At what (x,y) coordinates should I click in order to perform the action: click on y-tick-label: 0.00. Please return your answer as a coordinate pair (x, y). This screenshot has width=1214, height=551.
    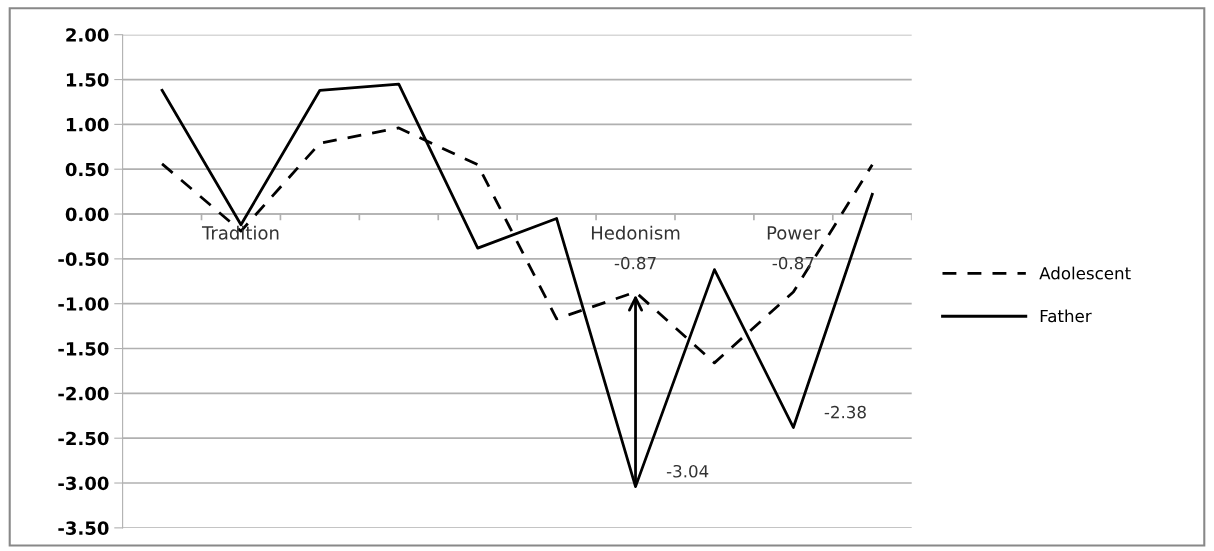
    Looking at the image, I should click on (87, 214).